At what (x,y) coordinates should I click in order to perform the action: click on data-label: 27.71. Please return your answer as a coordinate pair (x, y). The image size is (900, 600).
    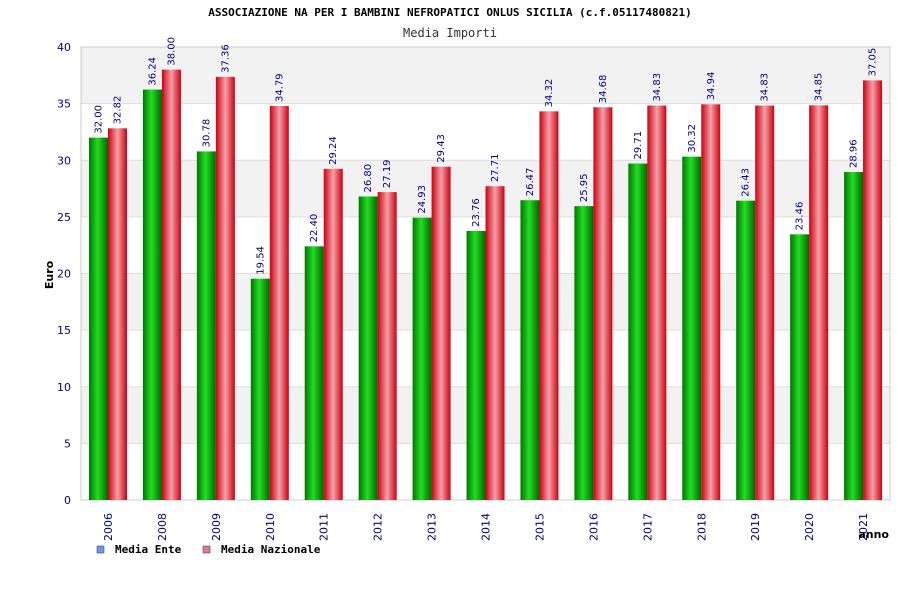
    Looking at the image, I should click on (495, 168).